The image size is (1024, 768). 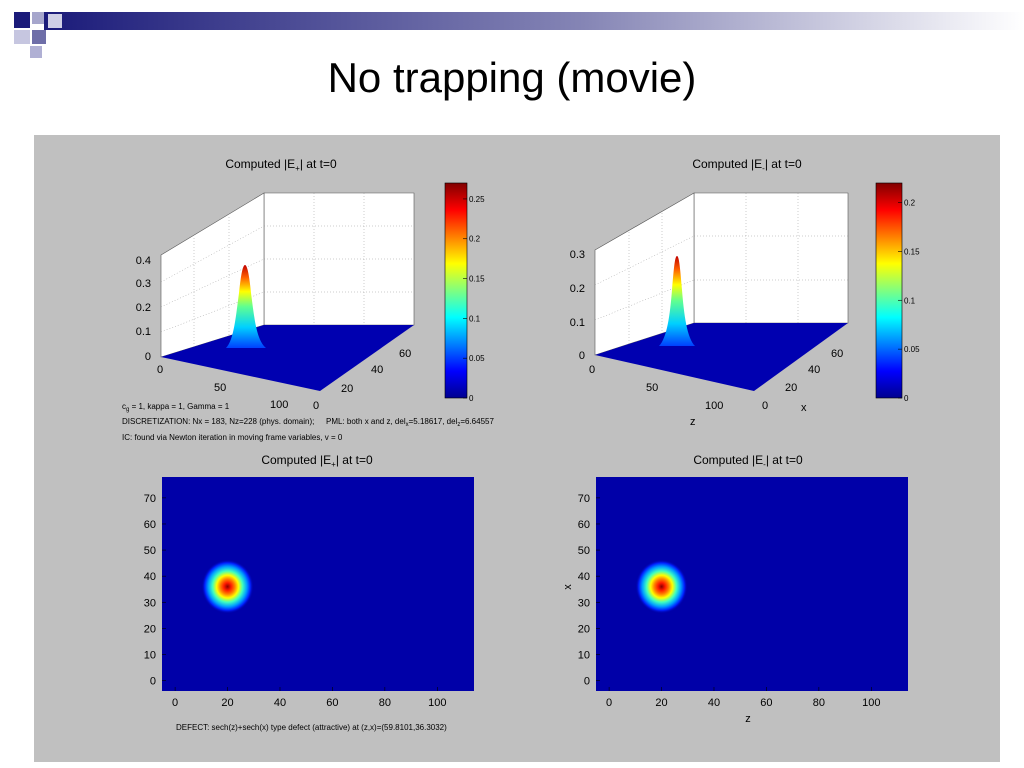 I want to click on slide-header-decoration, so click(x=519, y=35).